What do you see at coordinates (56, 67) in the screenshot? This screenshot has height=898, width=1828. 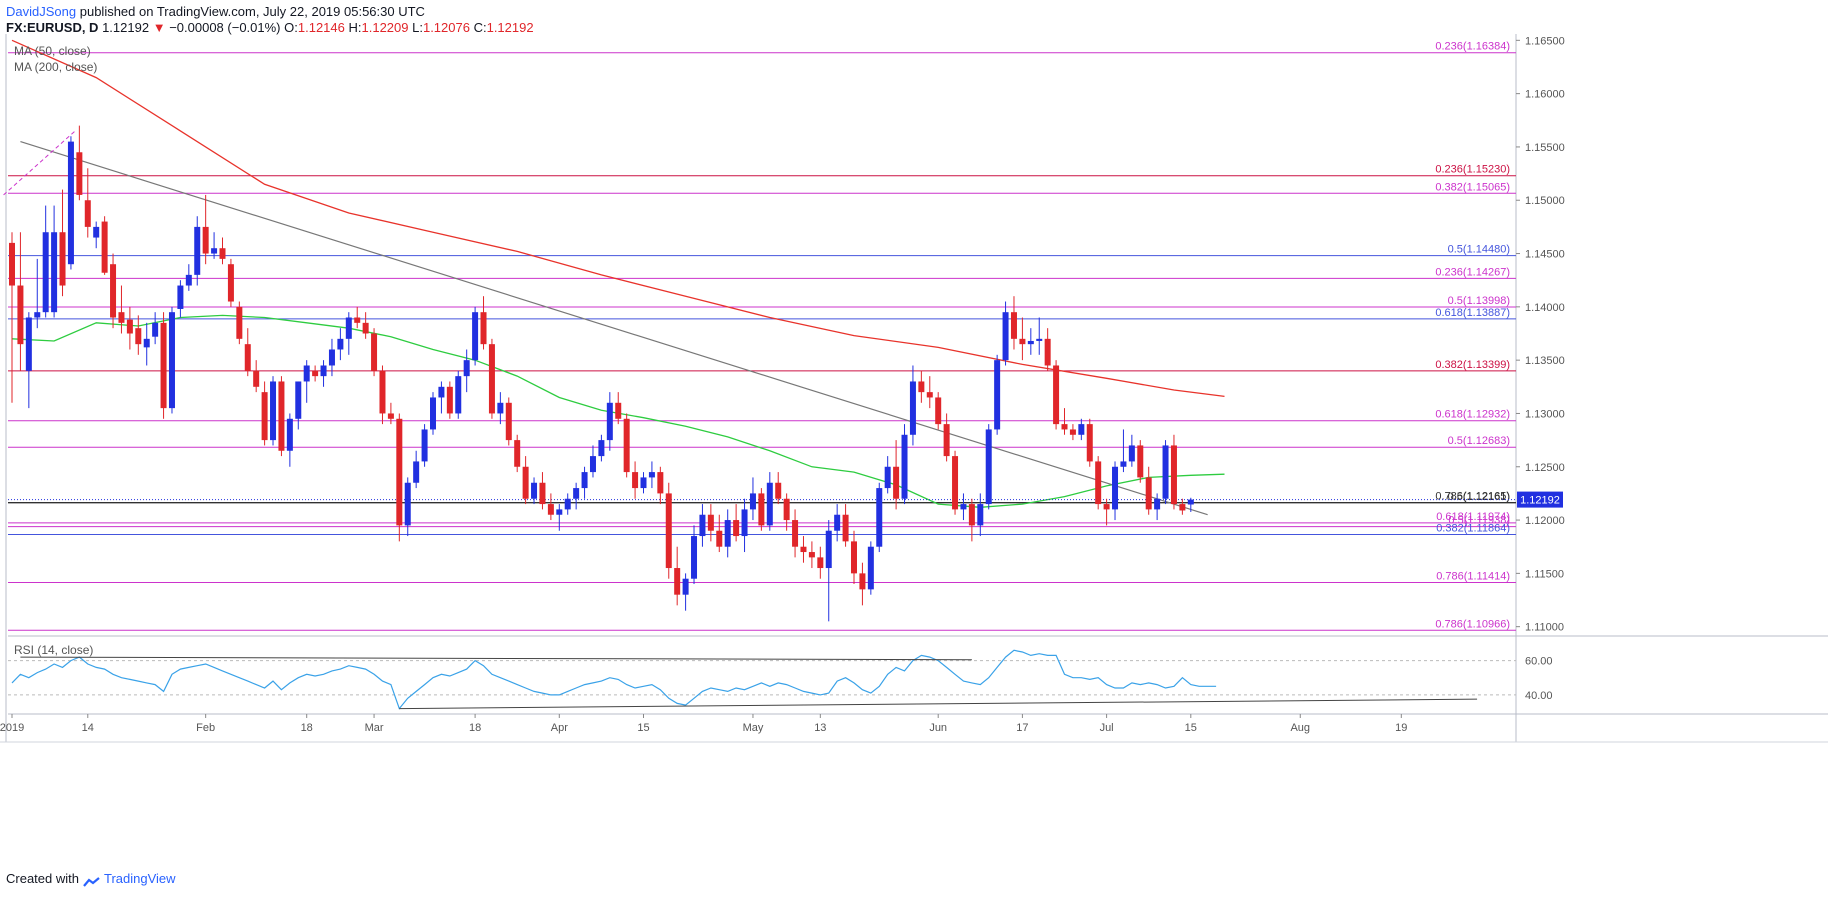 I see `ma200-legend: MA (200, close)` at bounding box center [56, 67].